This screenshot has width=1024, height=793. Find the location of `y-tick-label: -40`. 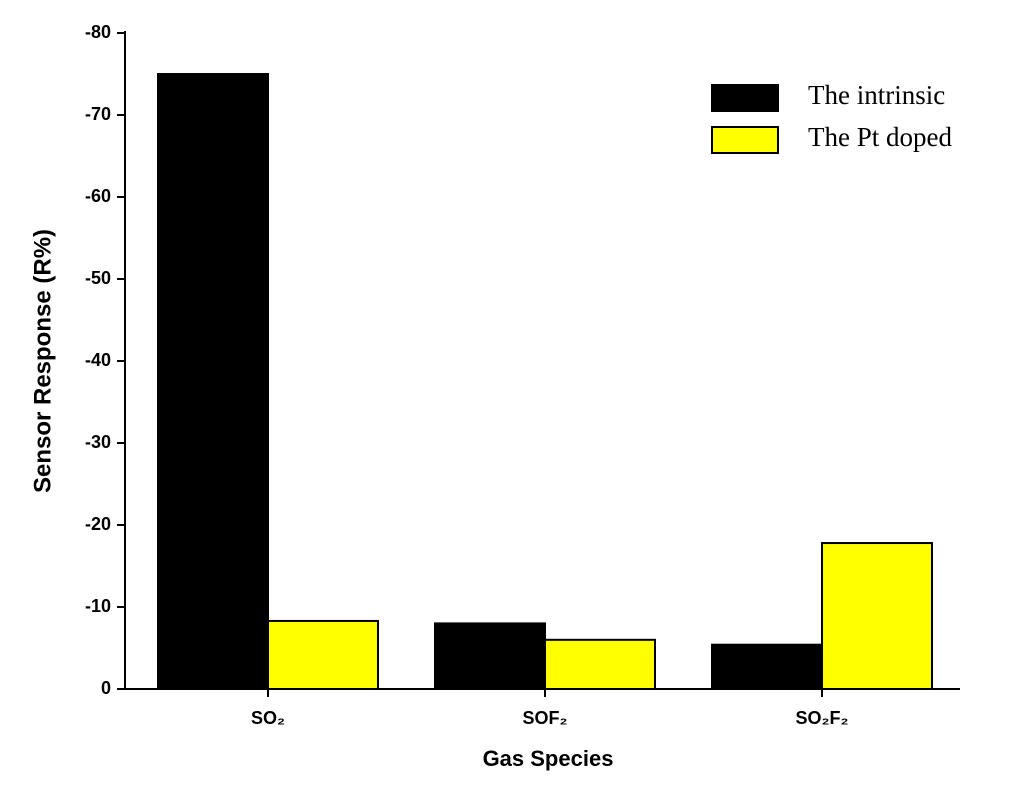

y-tick-label: -40 is located at coordinates (98, 360).